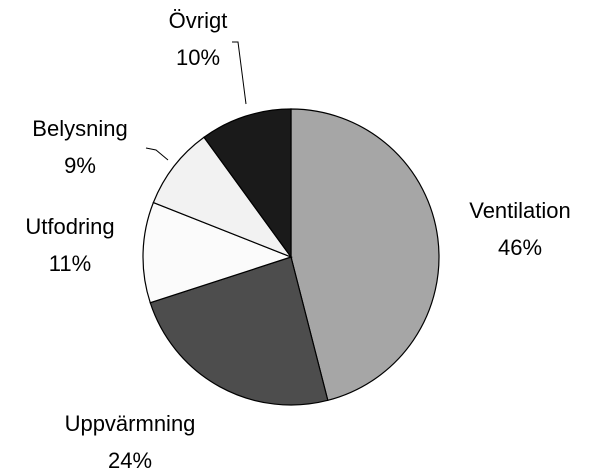  What do you see at coordinates (80, 165) in the screenshot?
I see `slice-value-label: 9%` at bounding box center [80, 165].